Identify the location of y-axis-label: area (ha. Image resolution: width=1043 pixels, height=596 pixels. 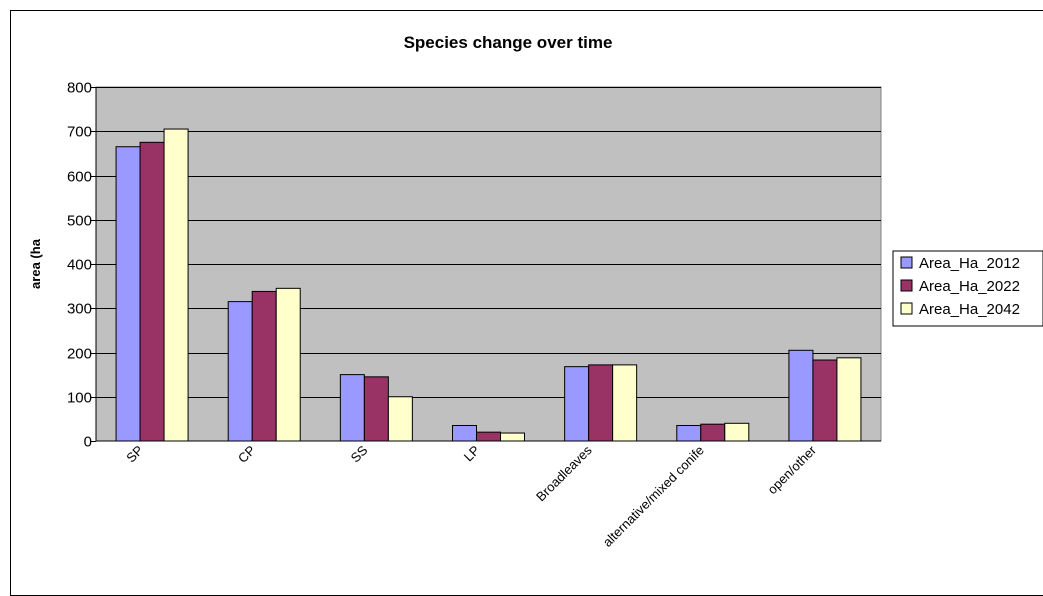
(35, 263).